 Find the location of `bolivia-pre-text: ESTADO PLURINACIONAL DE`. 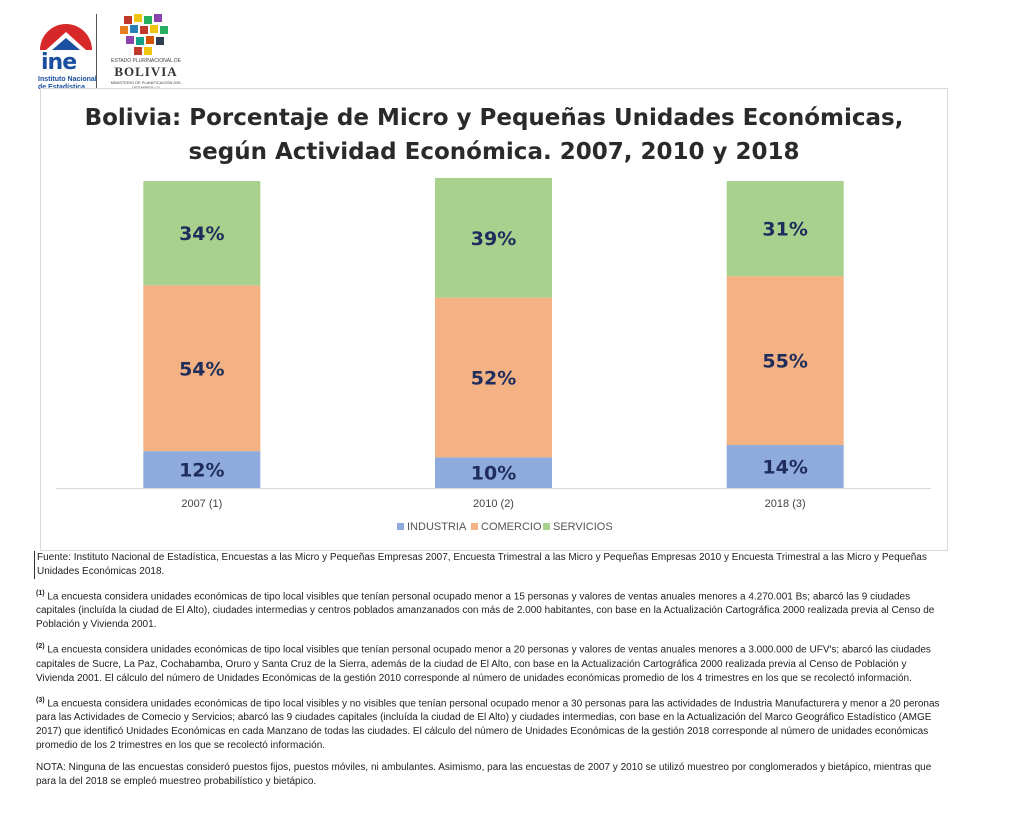

bolivia-pre-text: ESTADO PLURINACIONAL DE is located at coordinates (145, 61).